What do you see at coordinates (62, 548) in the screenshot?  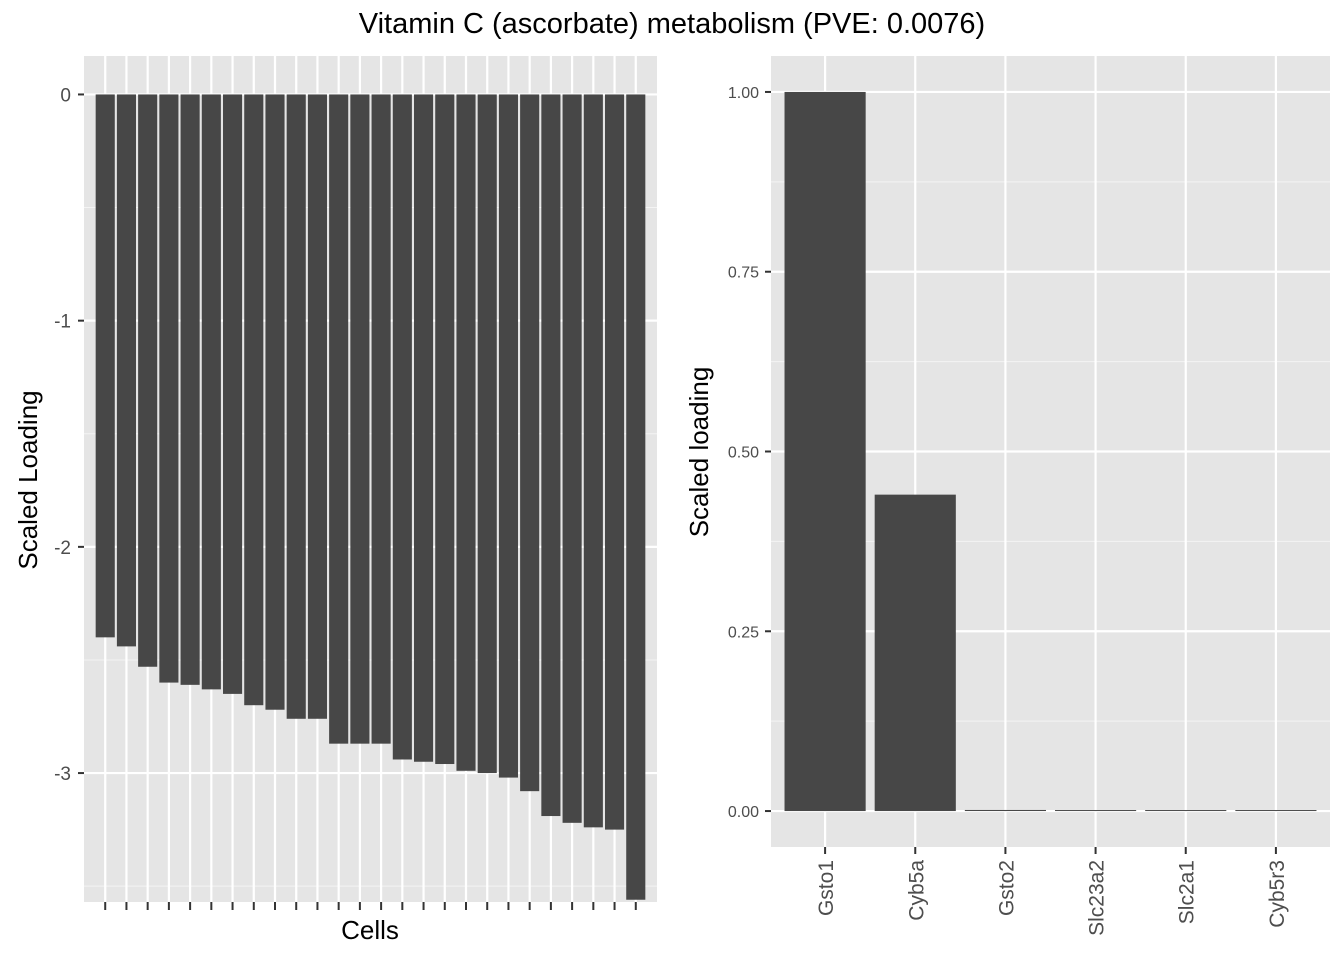 I see `y-tick-label: -2` at bounding box center [62, 548].